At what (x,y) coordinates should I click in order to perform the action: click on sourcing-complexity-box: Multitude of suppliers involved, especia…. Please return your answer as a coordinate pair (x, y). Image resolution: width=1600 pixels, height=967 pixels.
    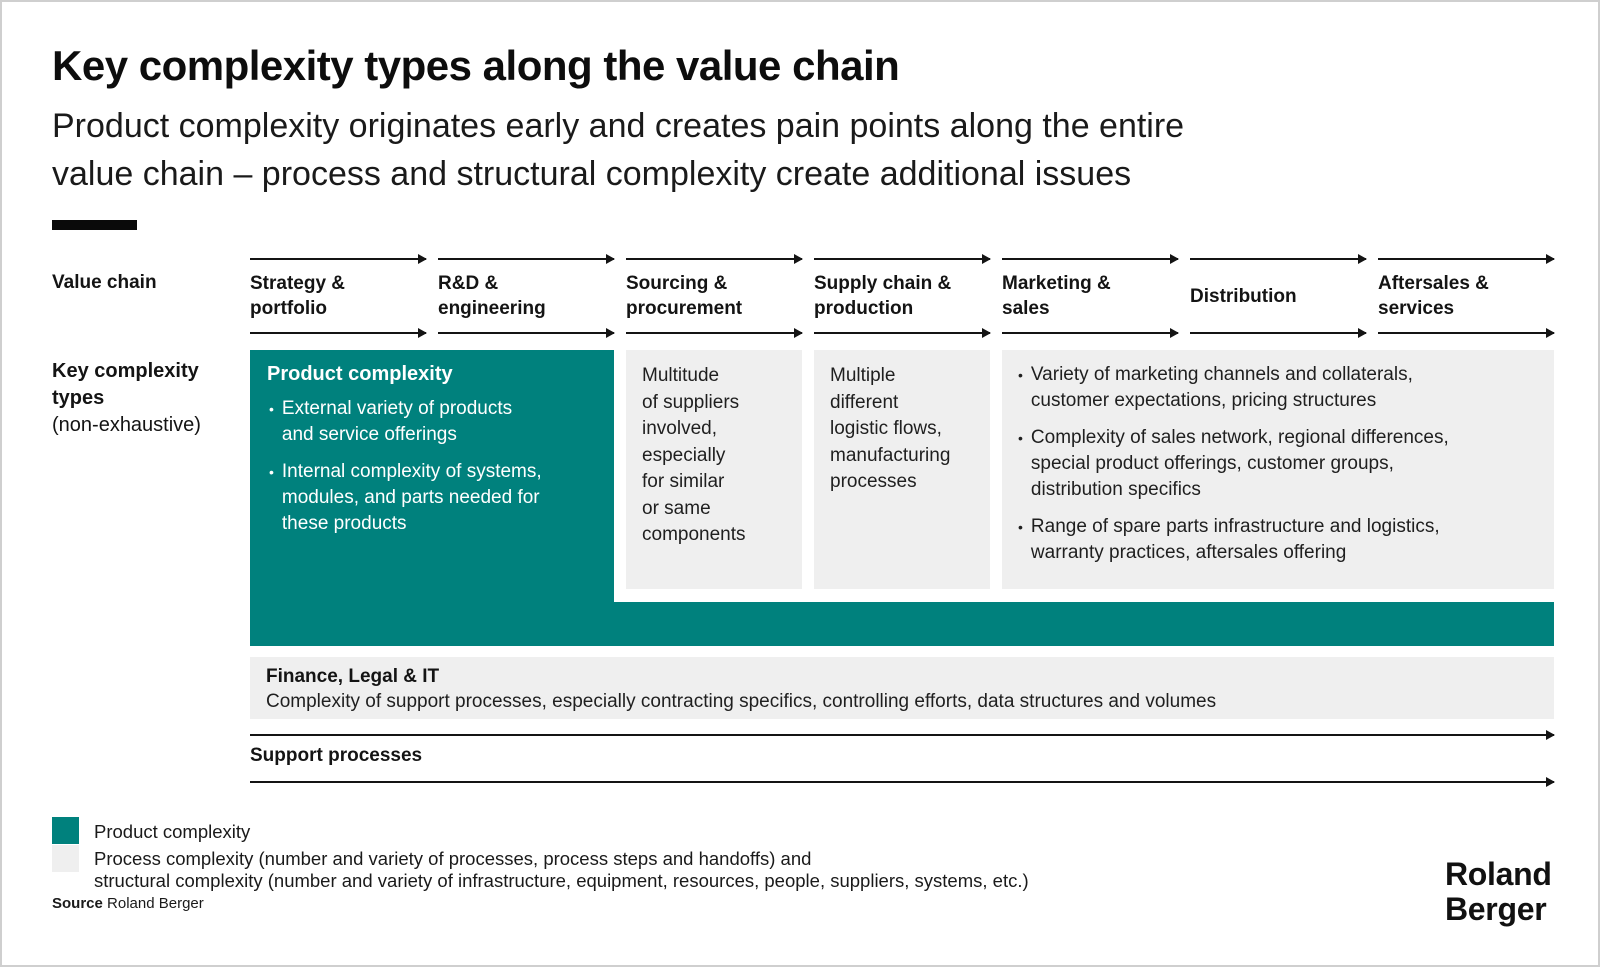
    Looking at the image, I should click on (714, 469).